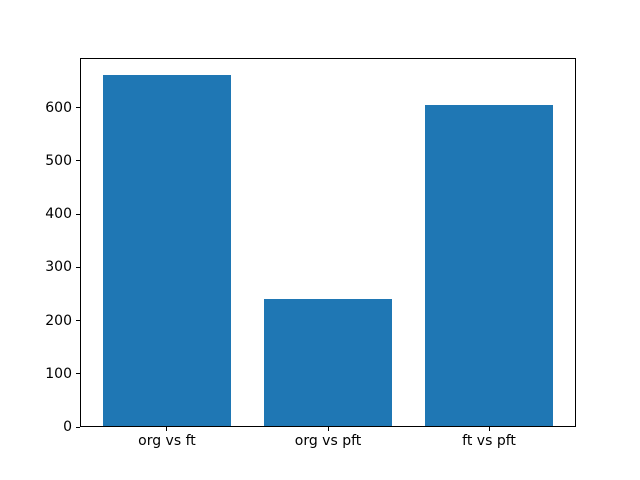 This screenshot has width=640, height=480. What do you see at coordinates (67, 427) in the screenshot?
I see `y-tick-label: 0` at bounding box center [67, 427].